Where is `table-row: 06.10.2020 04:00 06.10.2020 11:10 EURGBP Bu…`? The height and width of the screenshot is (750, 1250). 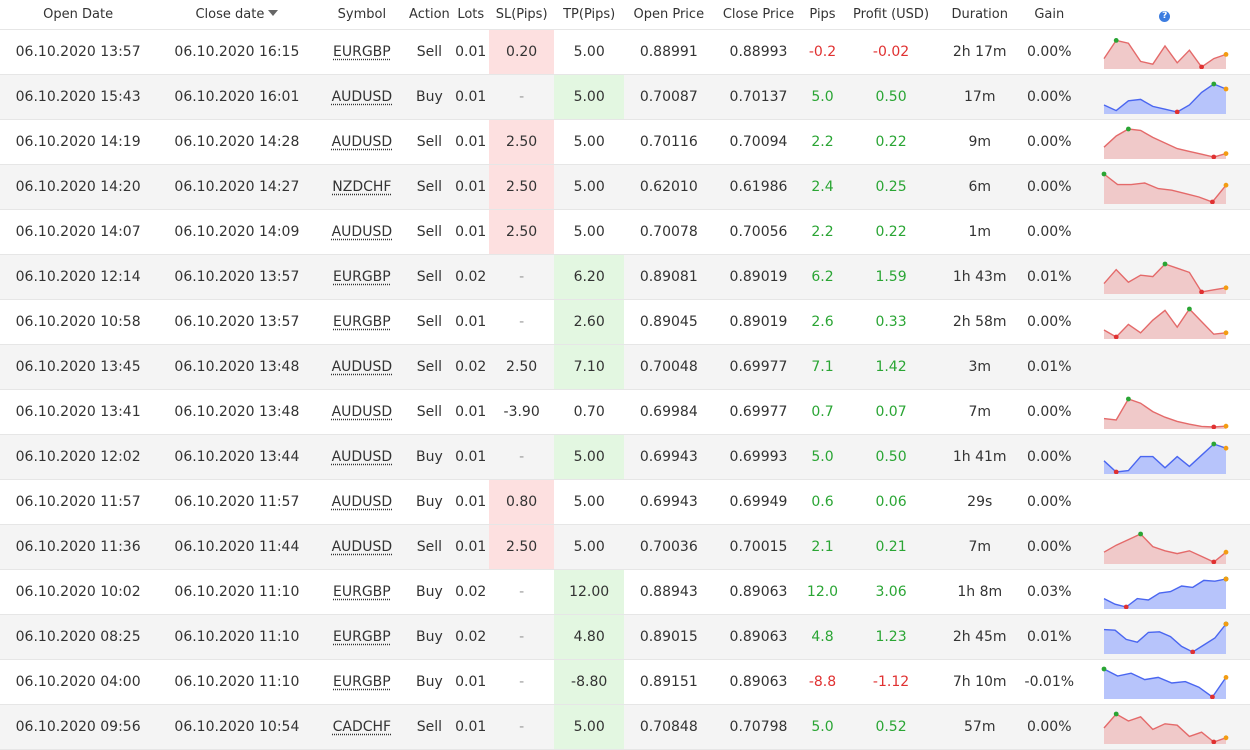
table-row: 06.10.2020 04:00 06.10.2020 11:10 EURGBP Bu… is located at coordinates (625, 682).